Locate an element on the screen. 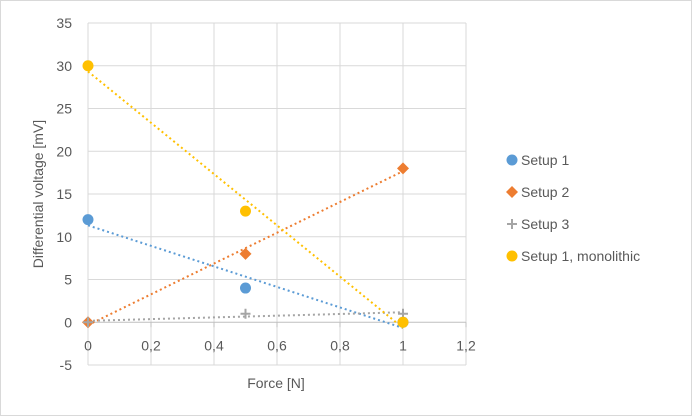 The image size is (692, 417). legend-item: Setup 2 is located at coordinates (537, 192).